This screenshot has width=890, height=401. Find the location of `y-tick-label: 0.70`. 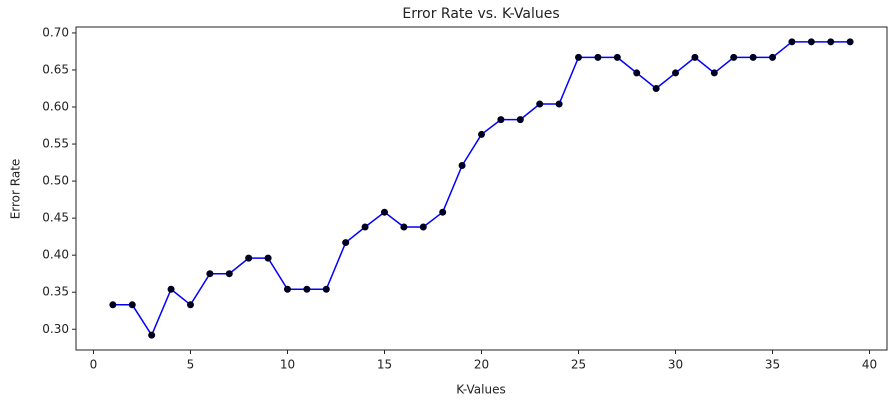

y-tick-label: 0.70 is located at coordinates (55, 32).